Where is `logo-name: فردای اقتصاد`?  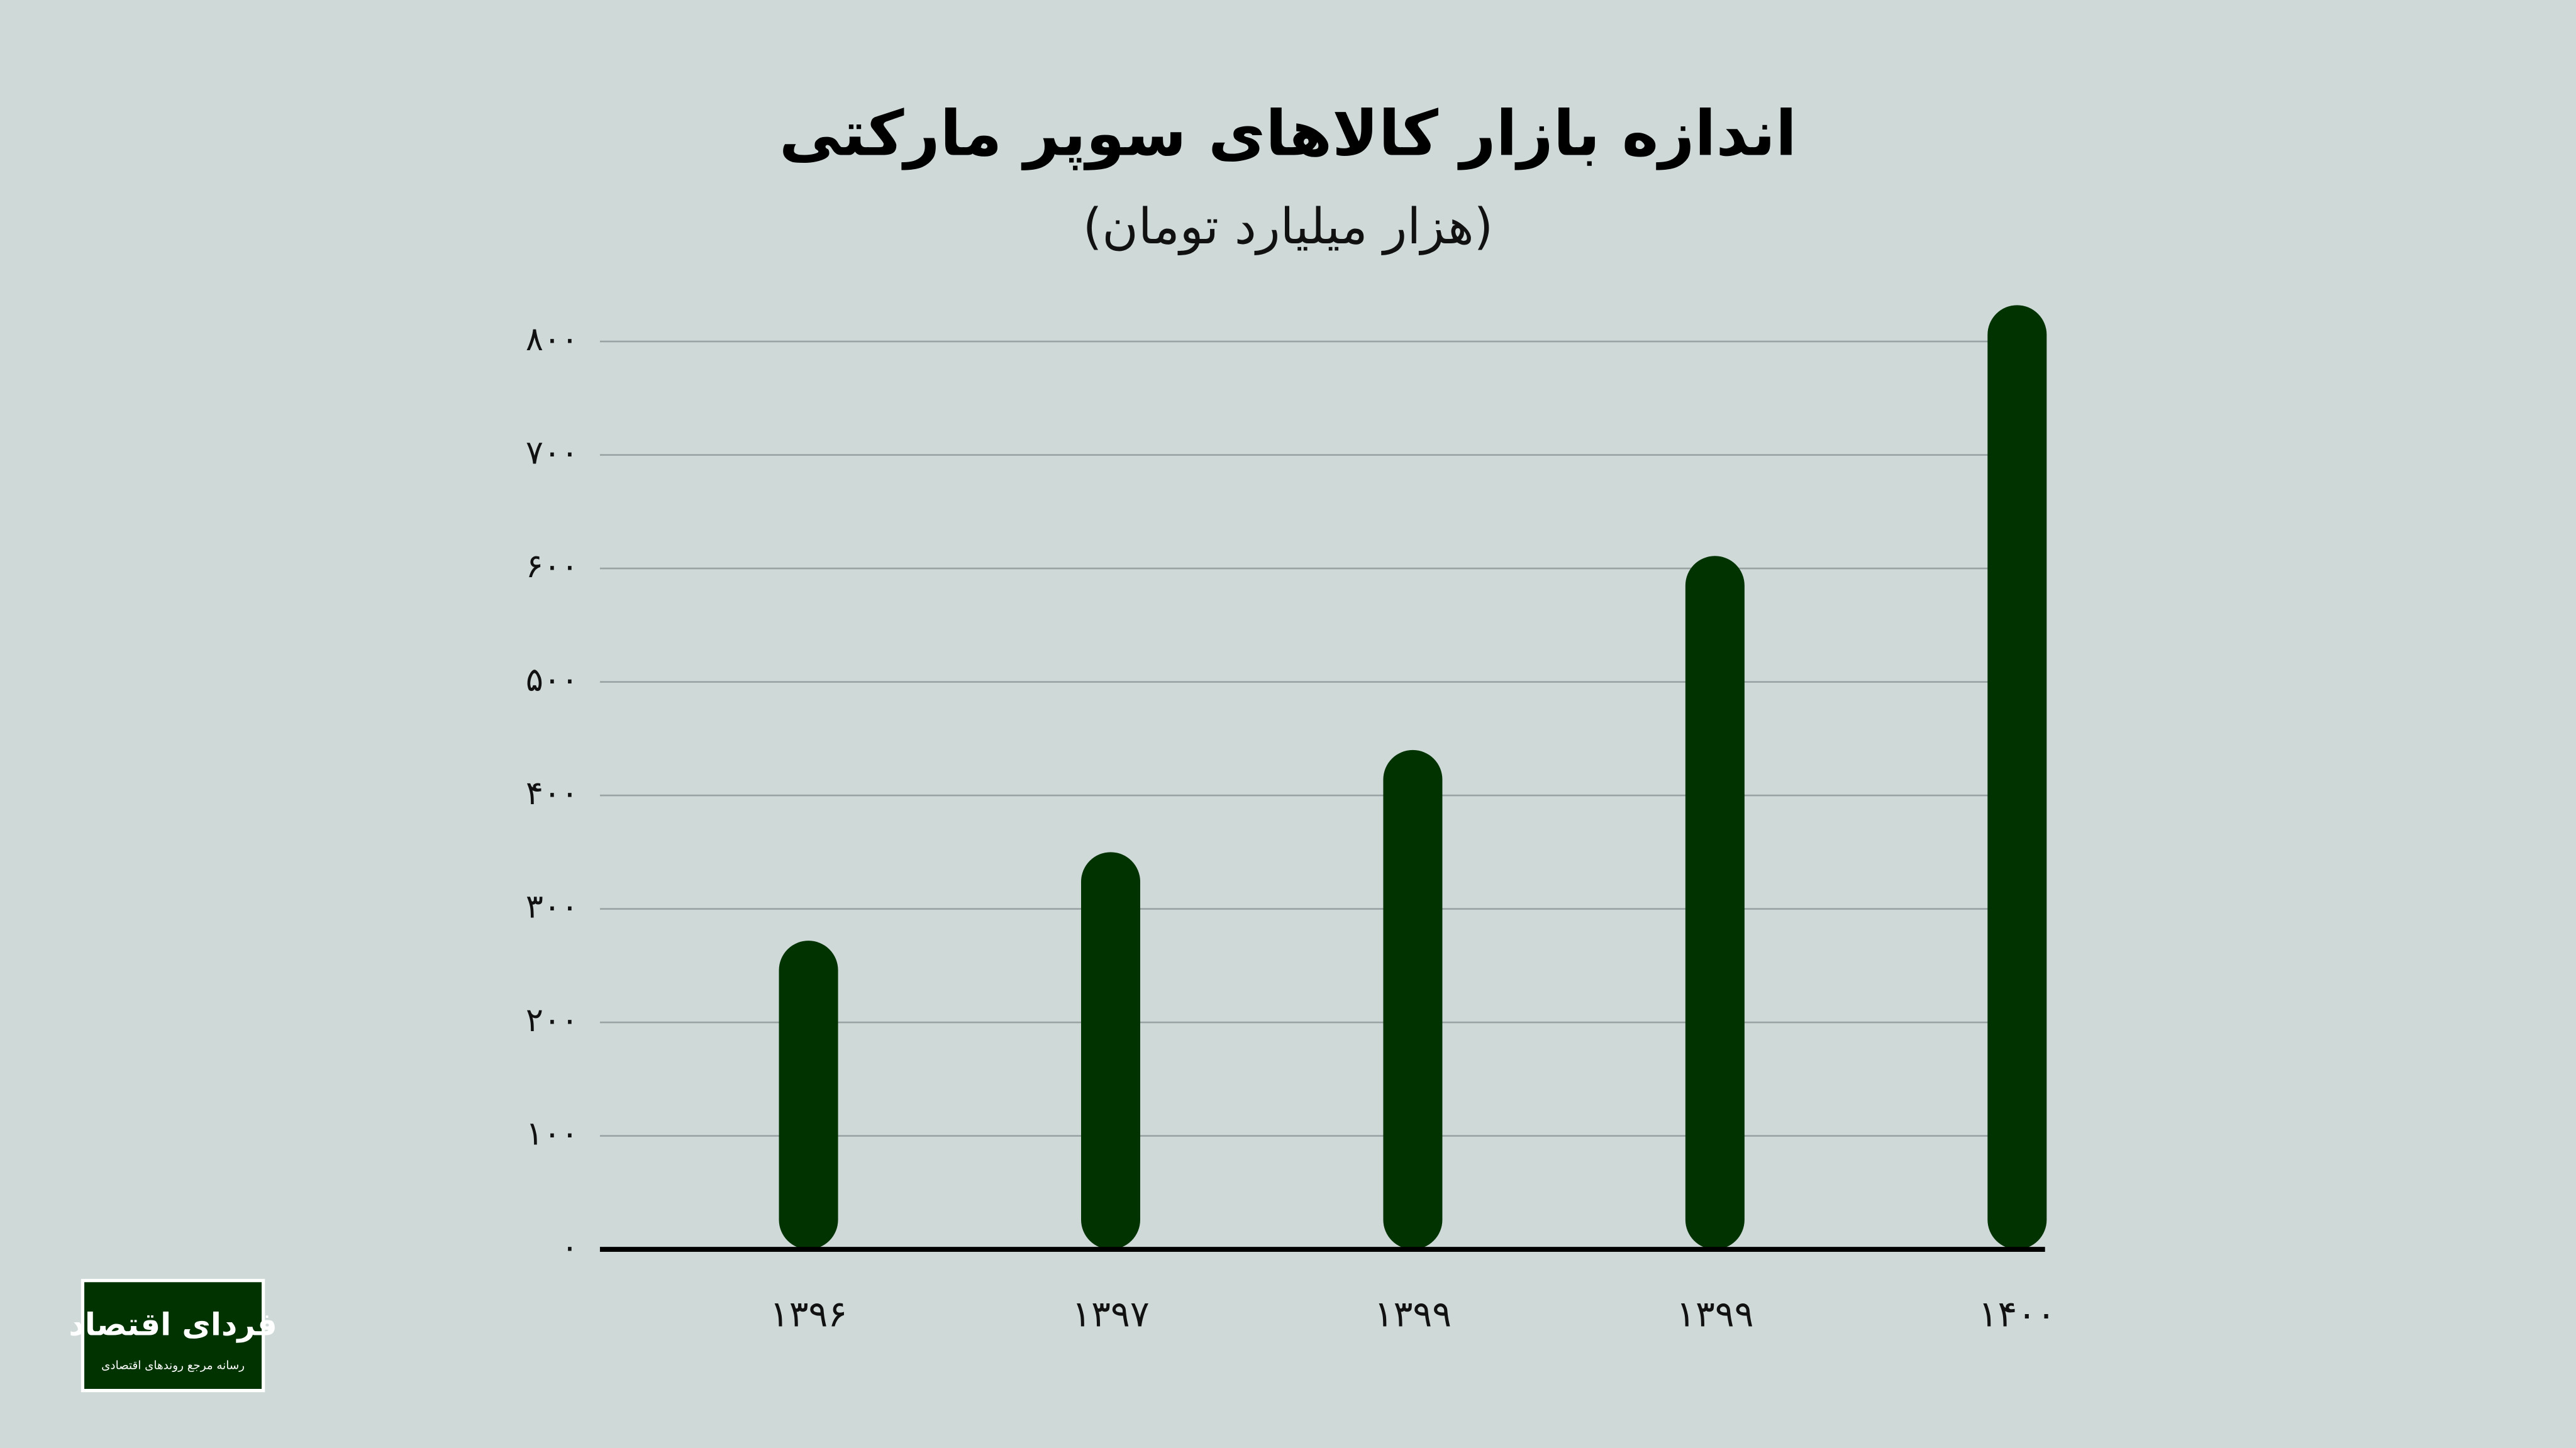
logo-name: فردای اقتصاد is located at coordinates (173, 1324).